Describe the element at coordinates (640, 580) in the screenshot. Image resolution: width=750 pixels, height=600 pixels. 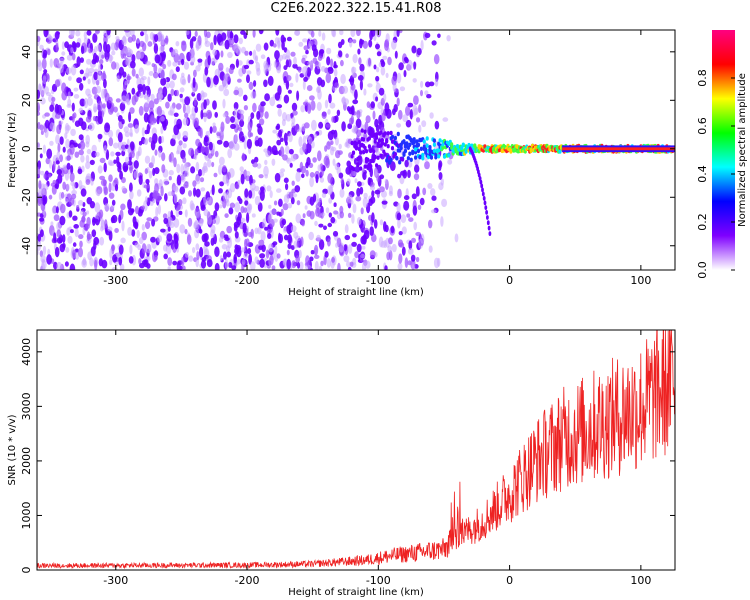
I see `x-tick-label: 100` at that location.